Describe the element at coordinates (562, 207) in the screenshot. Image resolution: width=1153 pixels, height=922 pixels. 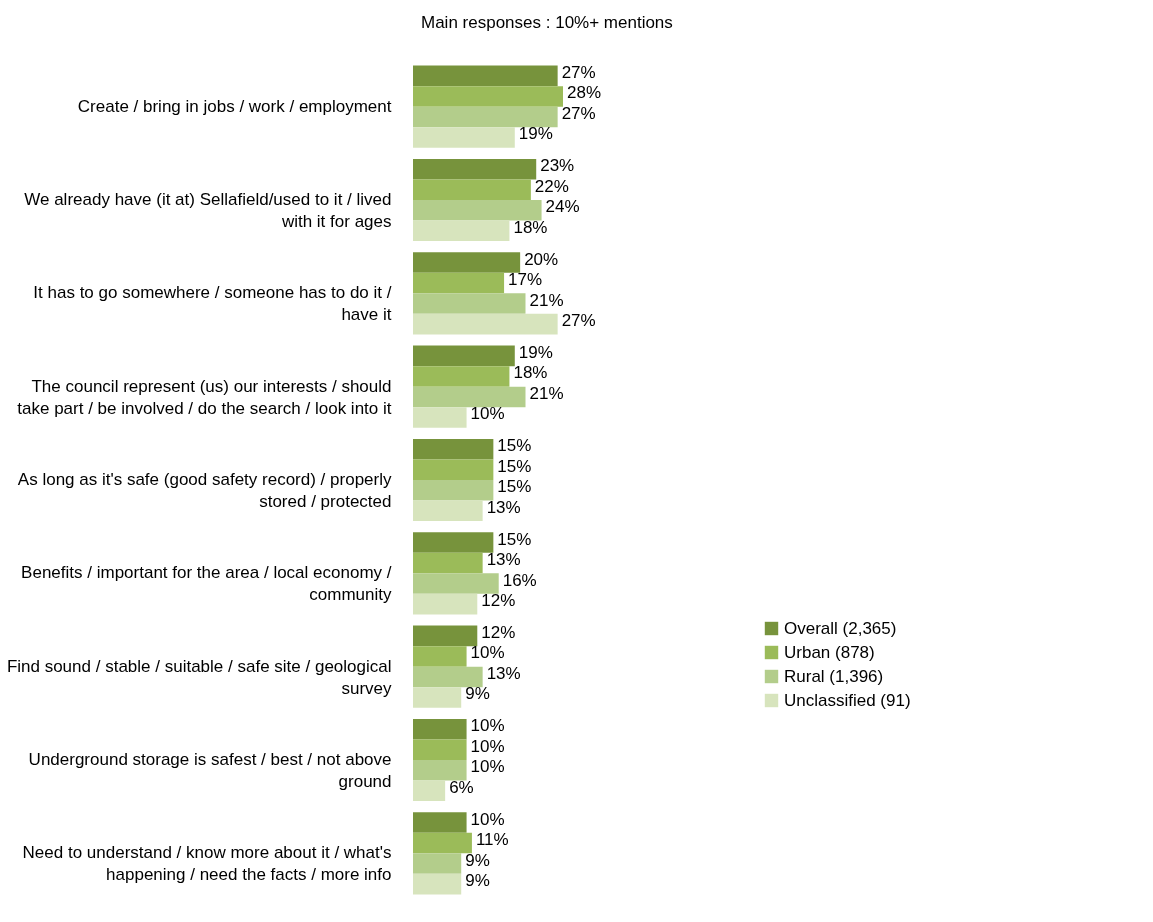
I see `data-label: 24%` at that location.